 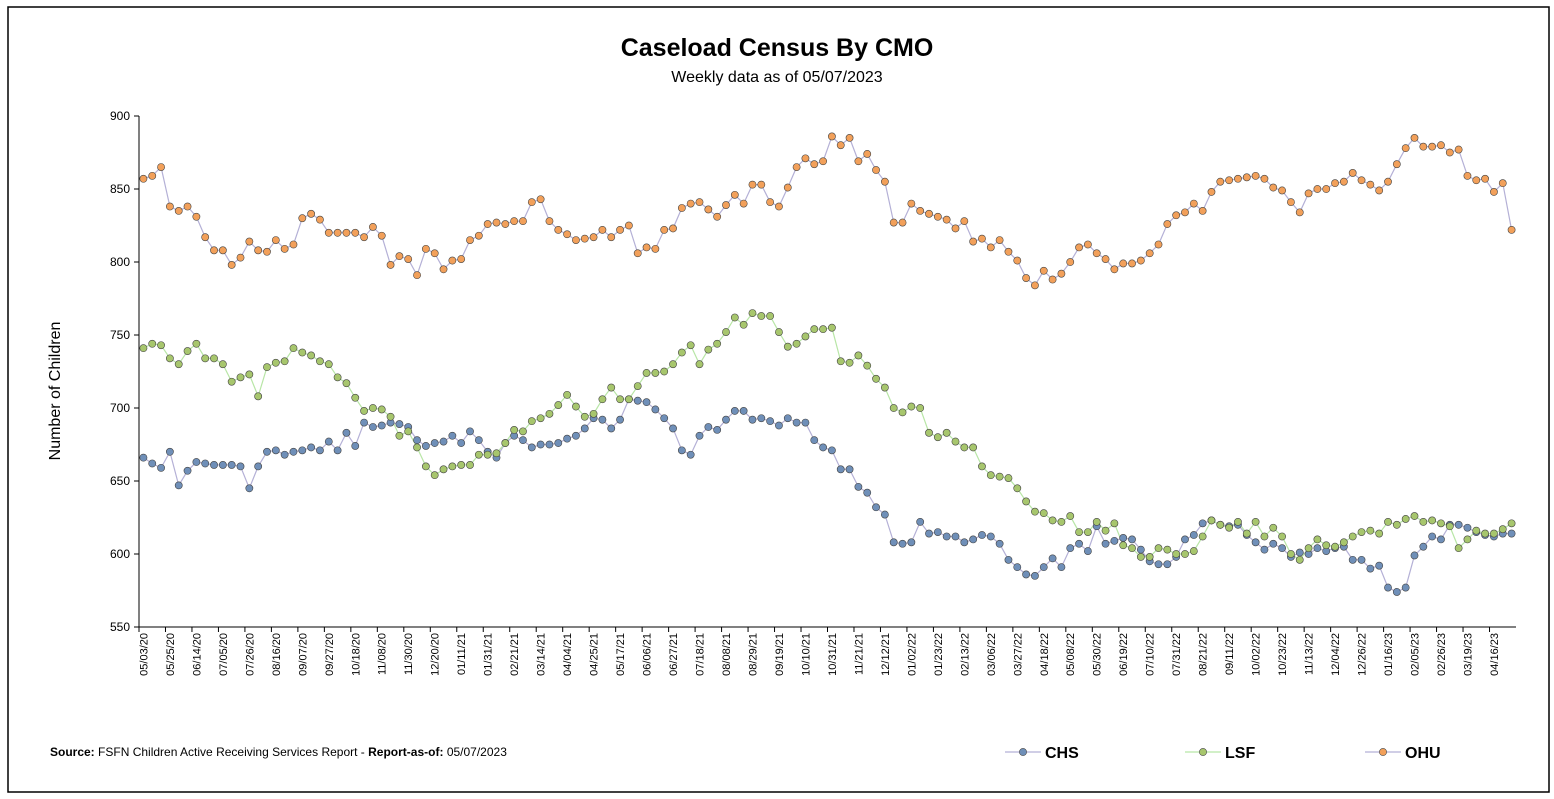 What do you see at coordinates (120, 189) in the screenshot?
I see `y-tick-label: 850` at bounding box center [120, 189].